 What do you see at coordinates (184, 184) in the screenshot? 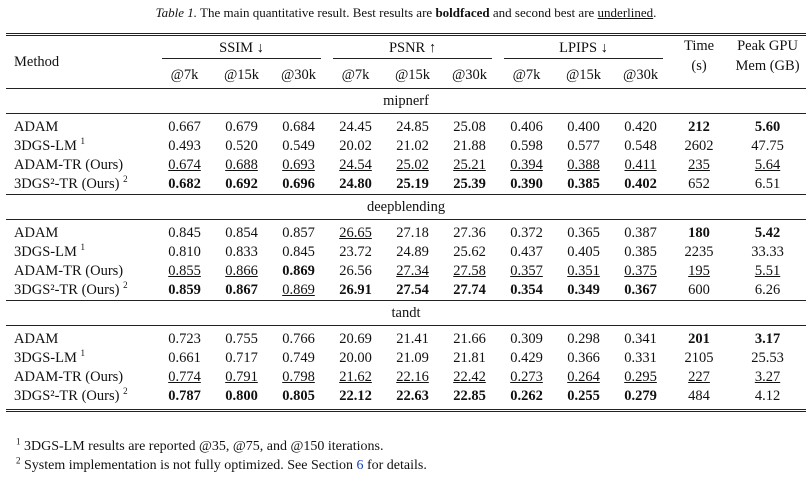
I see `value: 0.682` at bounding box center [184, 184].